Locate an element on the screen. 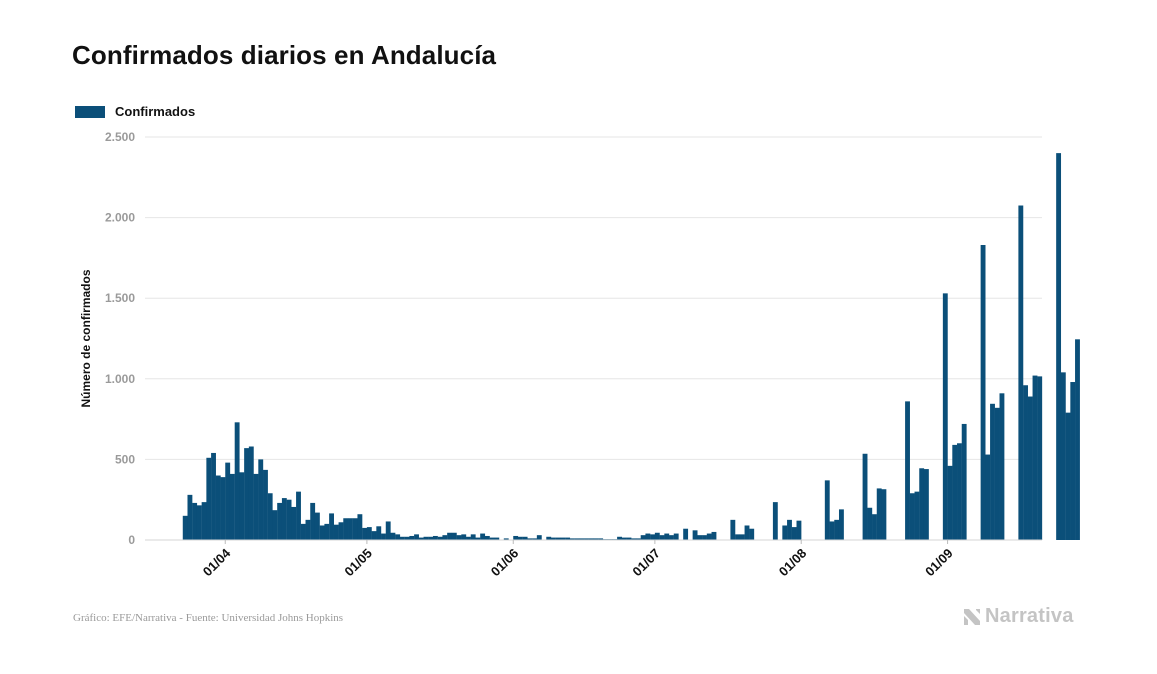 The height and width of the screenshot is (674, 1157). brand-name: Narrativa is located at coordinates (1029, 616).